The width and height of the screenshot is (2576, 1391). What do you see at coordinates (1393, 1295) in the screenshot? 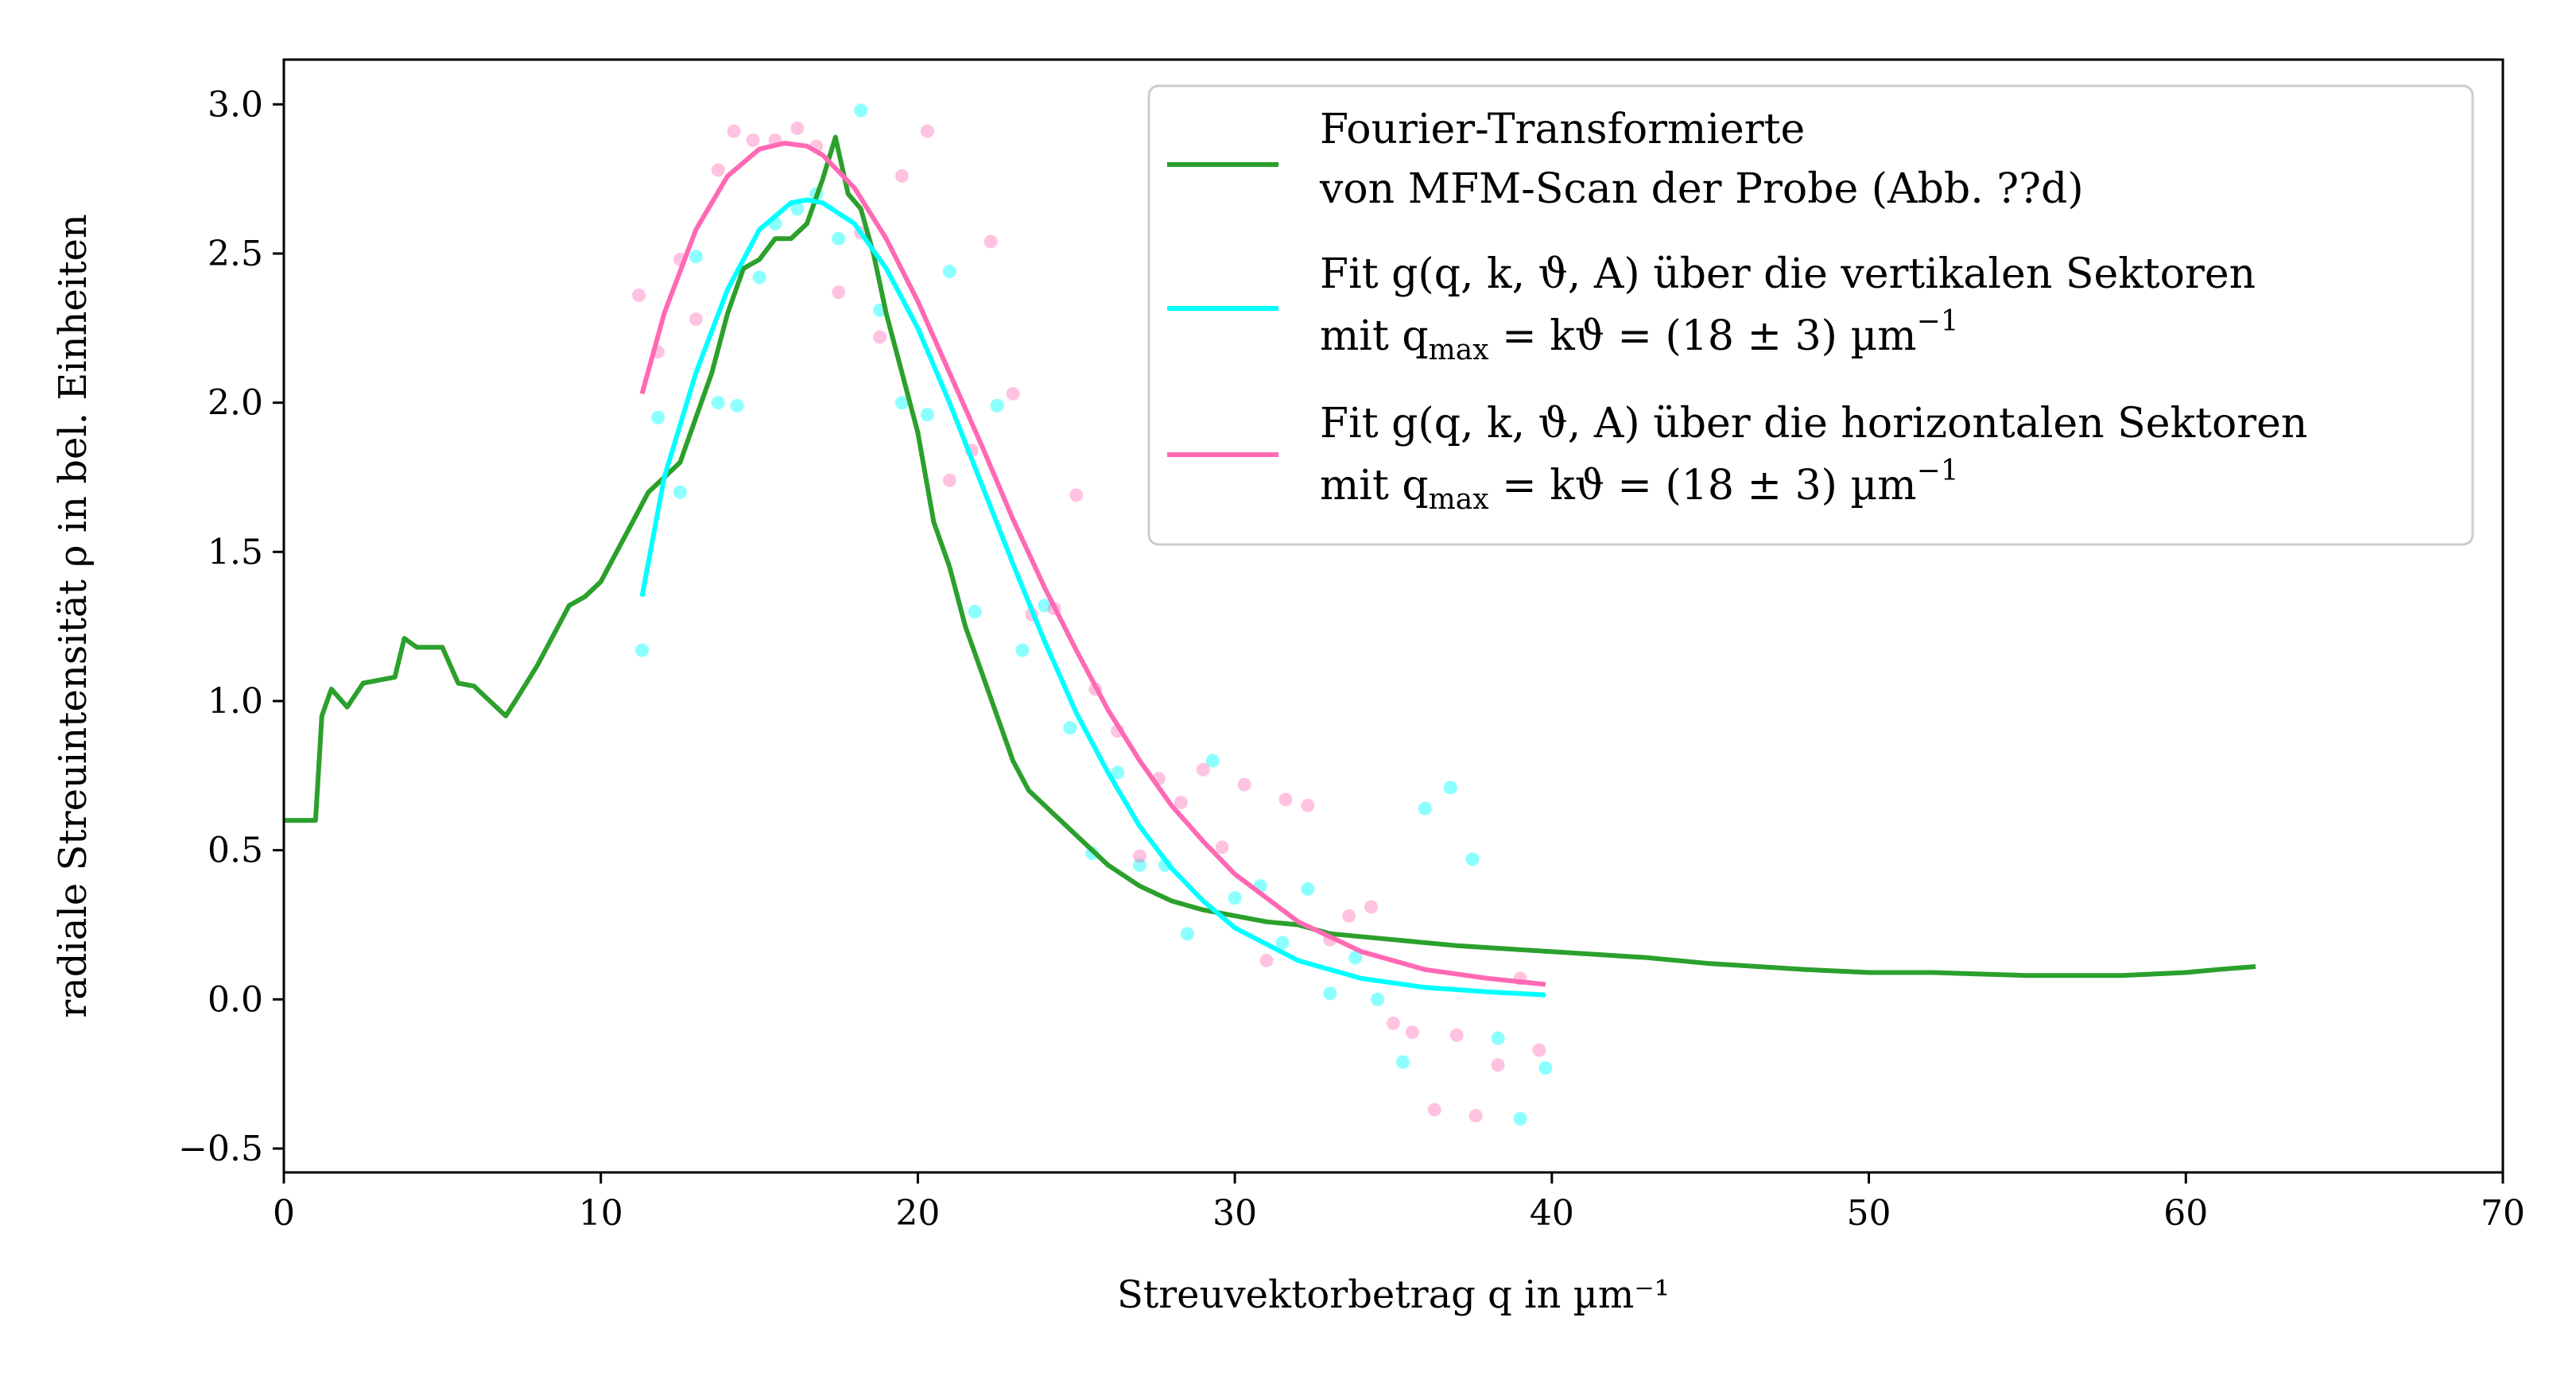
I see `x-axis-label: Streuvektorbetrag q in µm⁻¹` at bounding box center [1393, 1295].